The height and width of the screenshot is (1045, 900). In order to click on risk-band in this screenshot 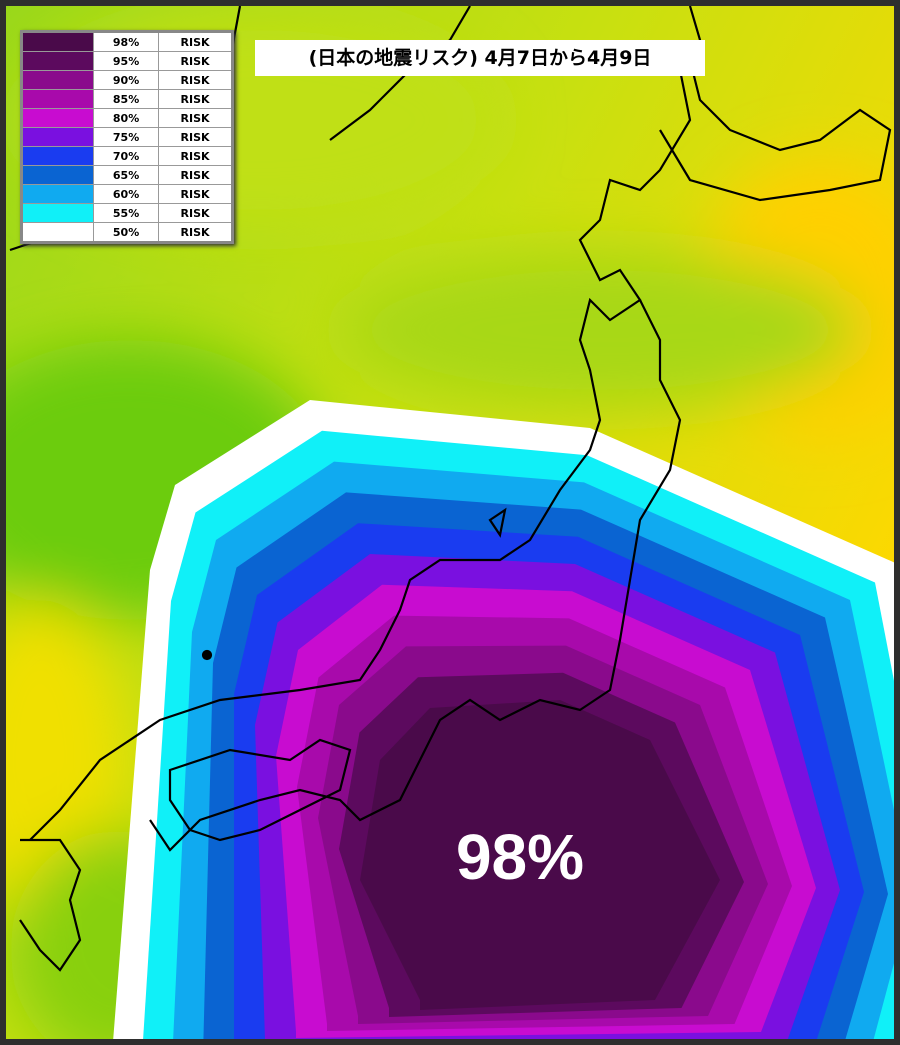, I will do `click(540, 855)`.